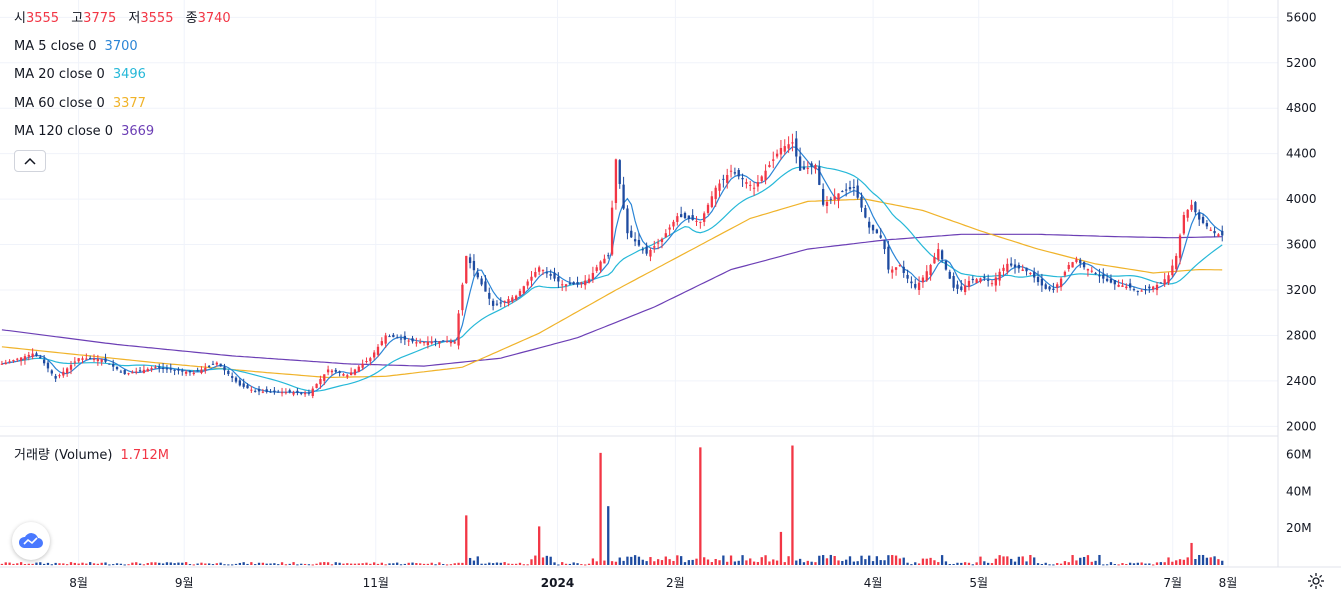 This screenshot has height=601, width=1341. I want to click on chart-settings-button, so click(1316, 581).